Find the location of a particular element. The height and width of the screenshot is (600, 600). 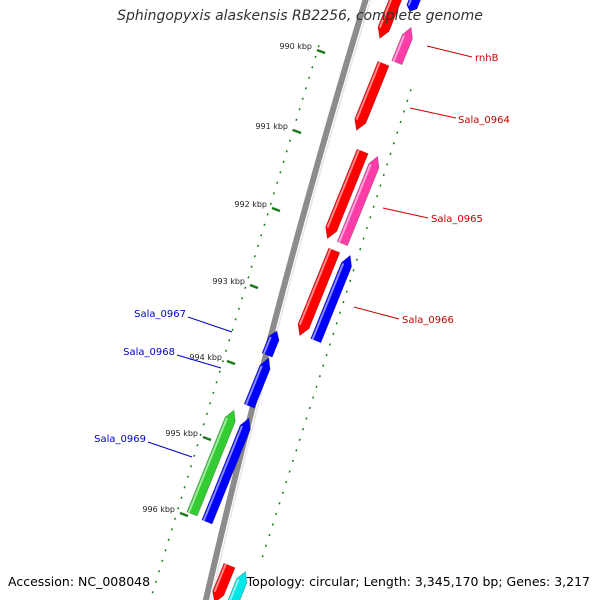

gene-arrow-green-sheen is located at coordinates (207, 465).